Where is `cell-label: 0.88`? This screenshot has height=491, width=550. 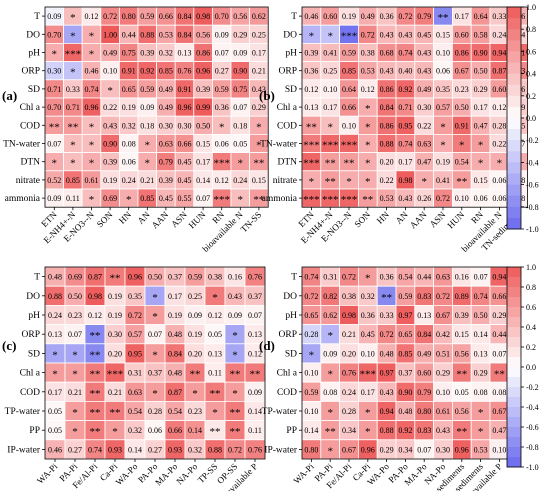 cell-label: 0.88 is located at coordinates (55, 296).